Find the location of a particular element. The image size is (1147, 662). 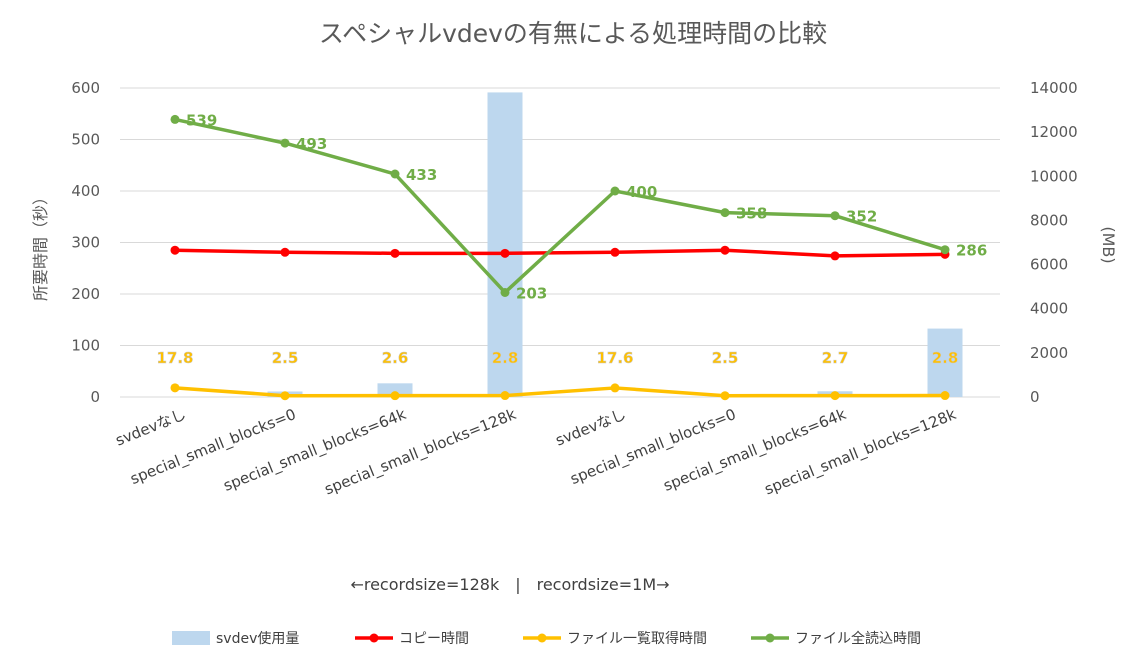

recordsize-annotation: ←recordsize=128k | recordsize=1M→ is located at coordinates (509, 584).